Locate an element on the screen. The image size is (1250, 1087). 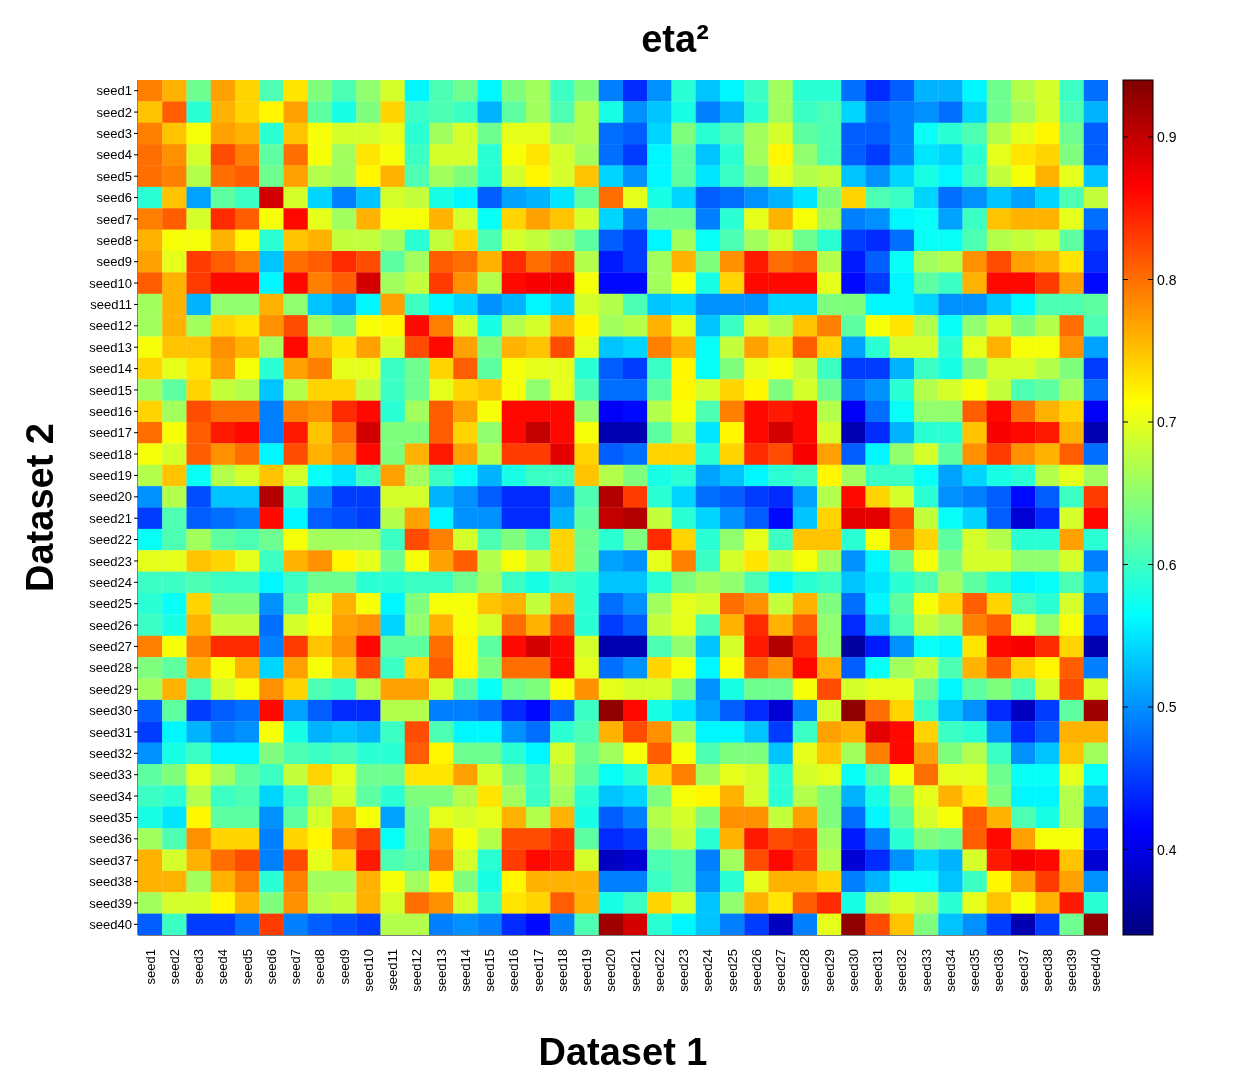
y-tick-label: seed17 is located at coordinates (110, 433).